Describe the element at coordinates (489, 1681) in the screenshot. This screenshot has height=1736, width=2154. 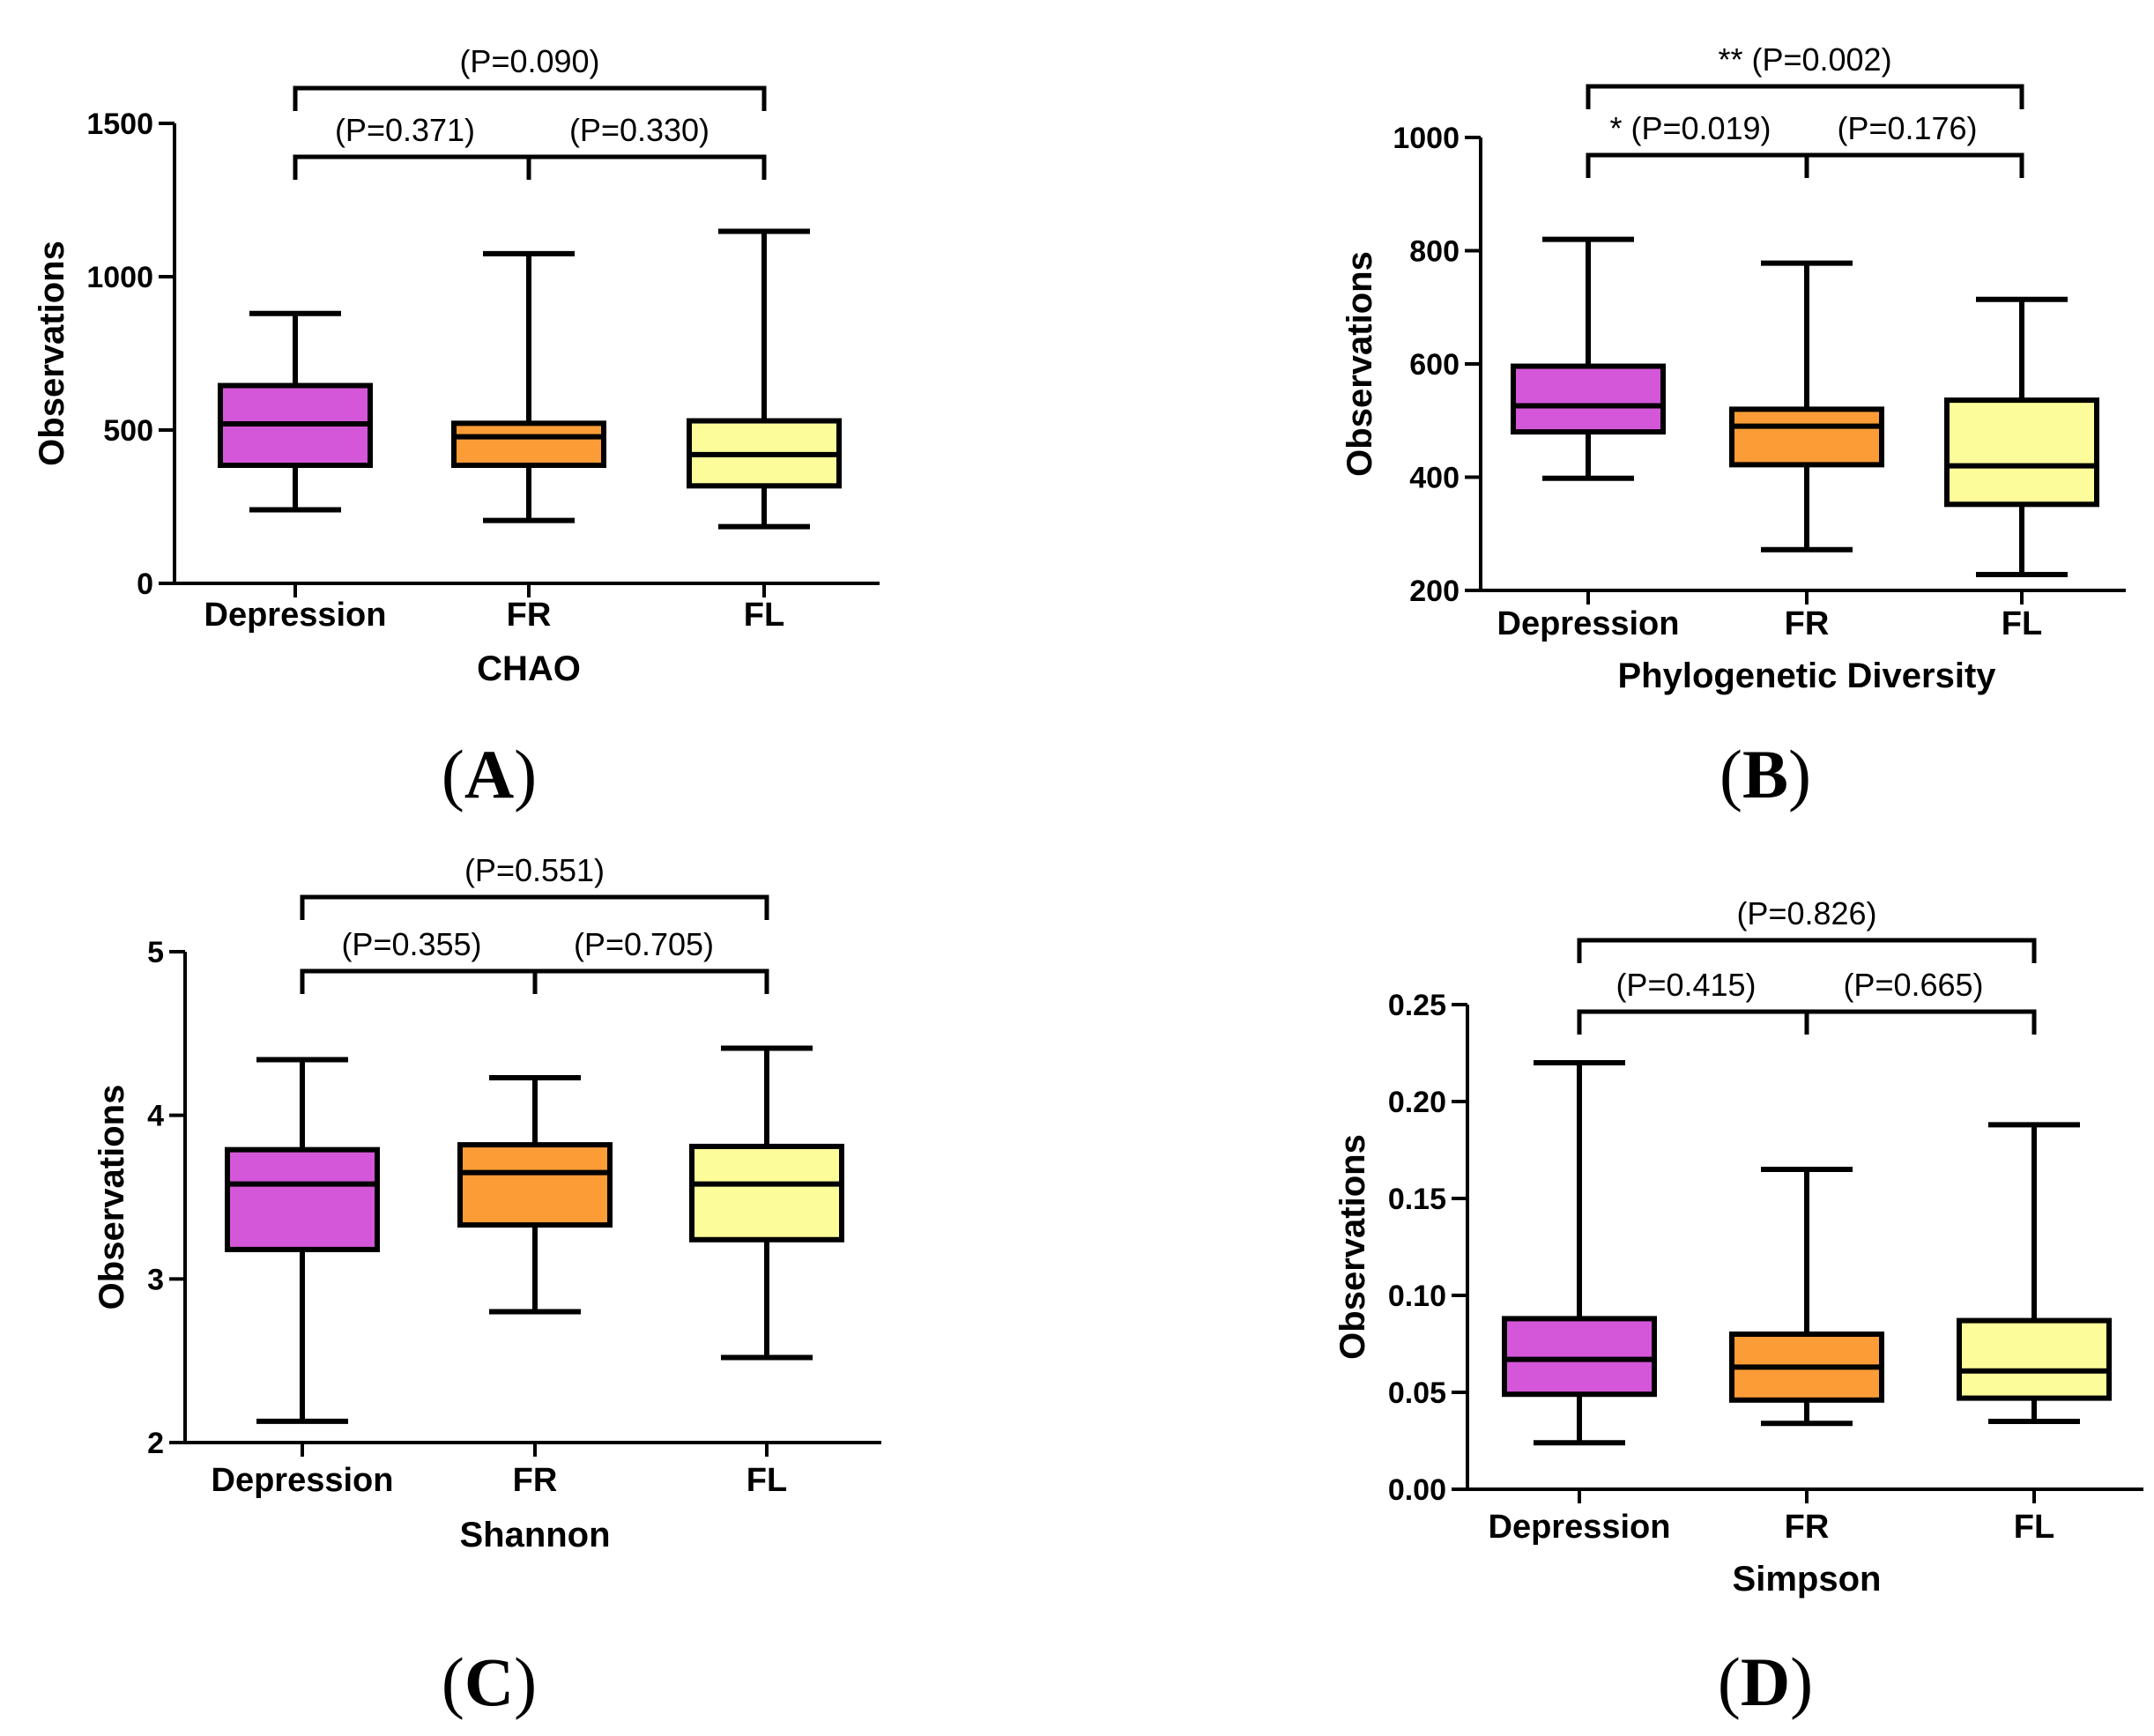
I see `panel-label: (C)` at that location.